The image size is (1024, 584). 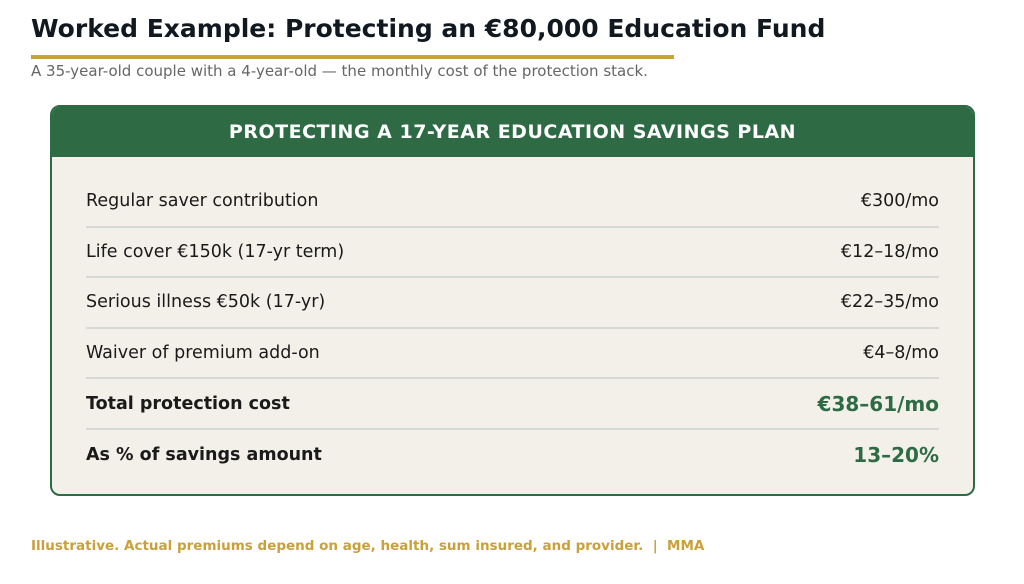 I want to click on table-row: Life cover €150k (17-yr term) €12–18/mo, so click(x=512, y=253).